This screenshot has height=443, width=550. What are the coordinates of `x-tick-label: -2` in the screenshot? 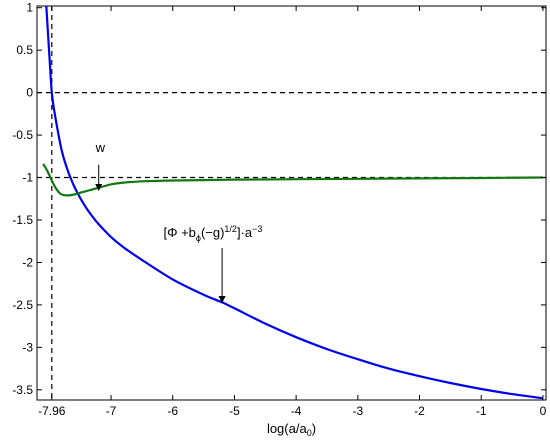 It's located at (419, 411).